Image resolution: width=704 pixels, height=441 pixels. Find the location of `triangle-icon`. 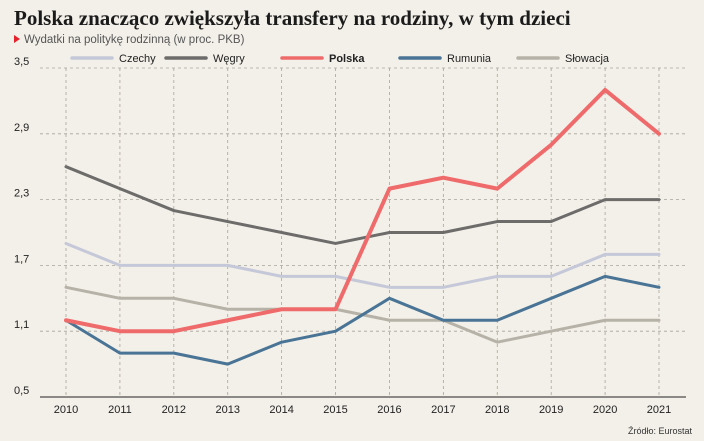

triangle-icon is located at coordinates (17, 39).